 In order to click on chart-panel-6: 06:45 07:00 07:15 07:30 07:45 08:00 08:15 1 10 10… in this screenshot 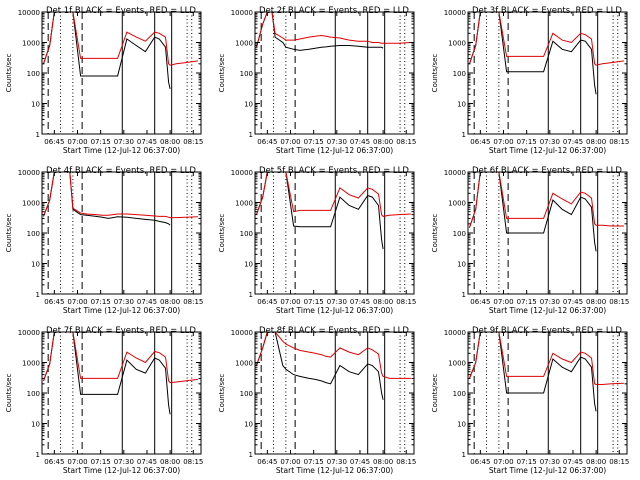, I will do `click(530, 240)`.